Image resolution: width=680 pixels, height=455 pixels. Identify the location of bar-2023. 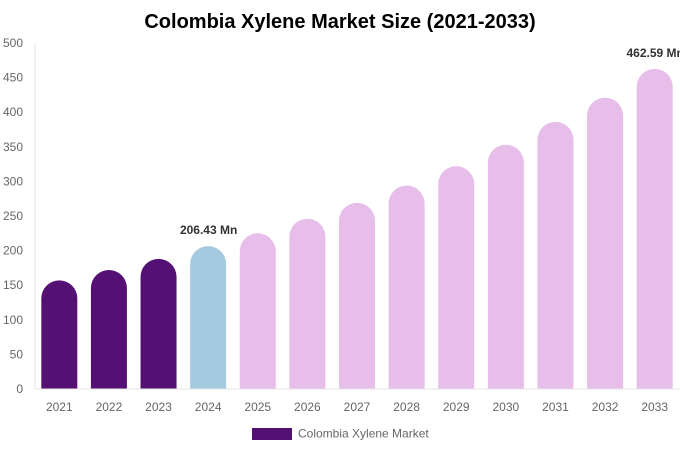
(158, 323).